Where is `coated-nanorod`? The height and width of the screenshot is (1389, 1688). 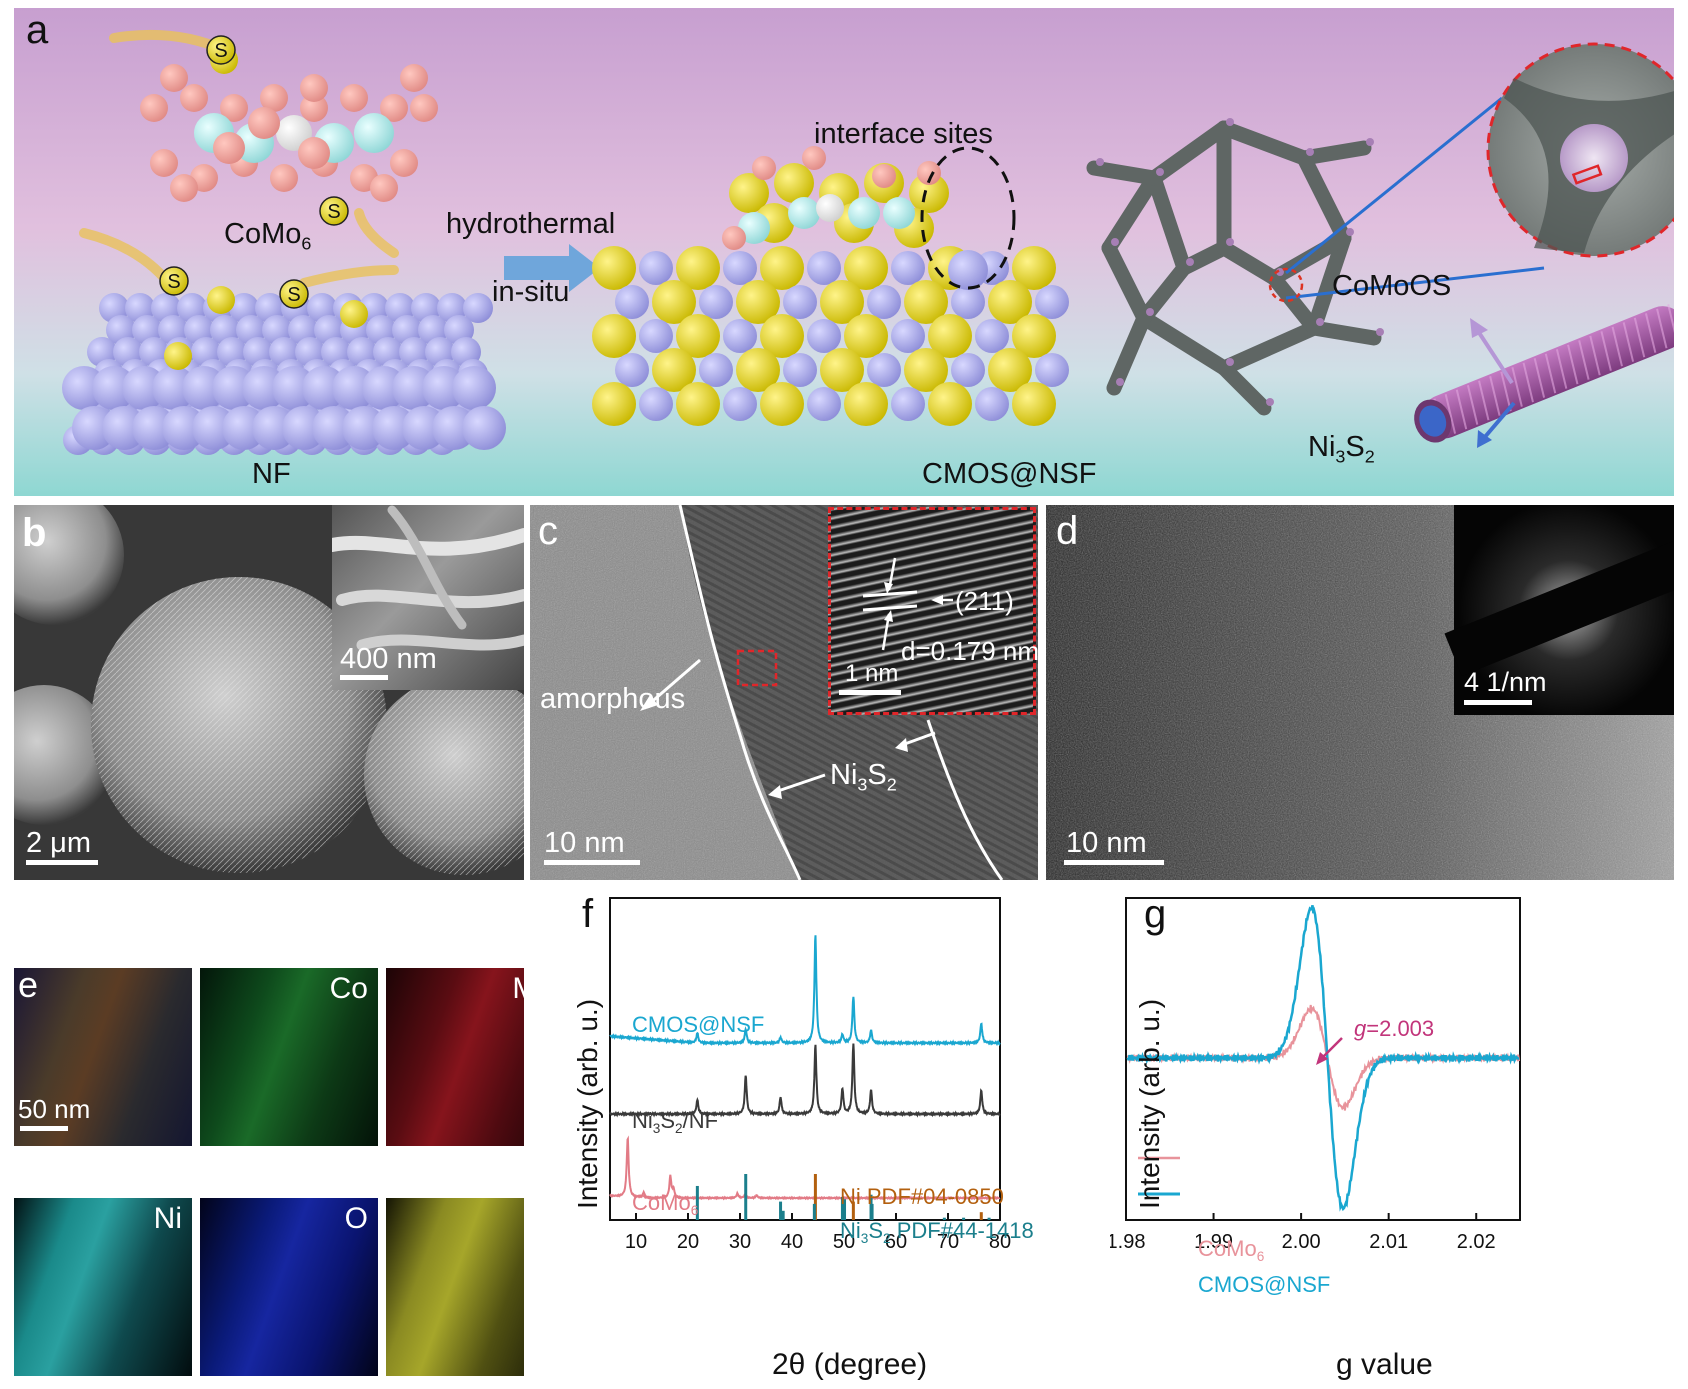
coated-nanorod is located at coordinates (1544, 373).